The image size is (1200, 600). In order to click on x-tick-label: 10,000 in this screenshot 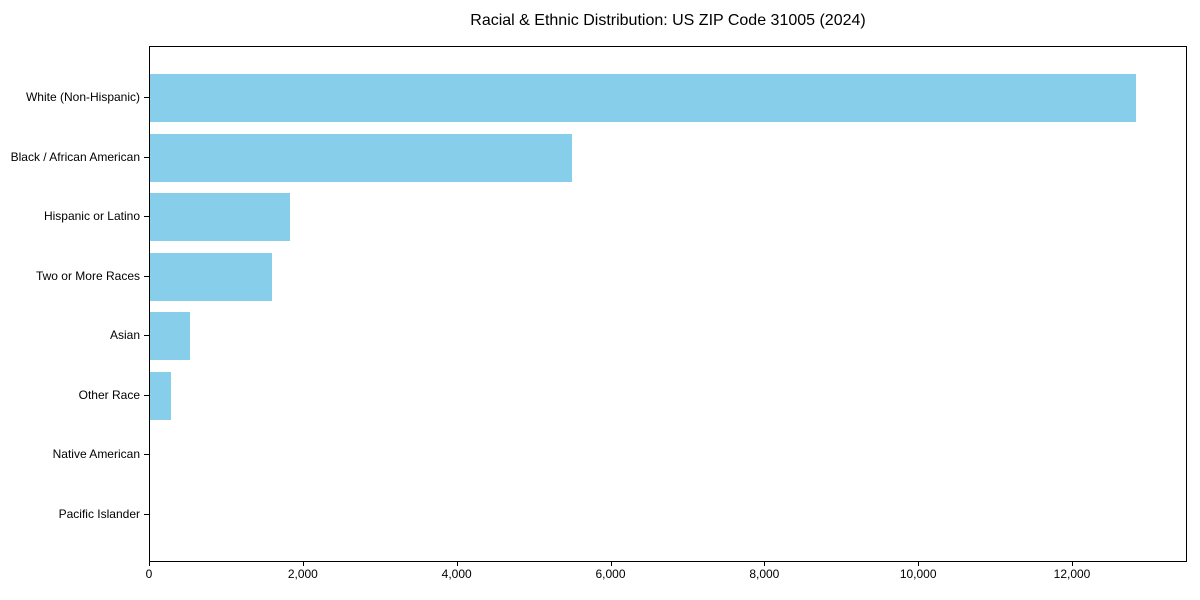, I will do `click(918, 574)`.